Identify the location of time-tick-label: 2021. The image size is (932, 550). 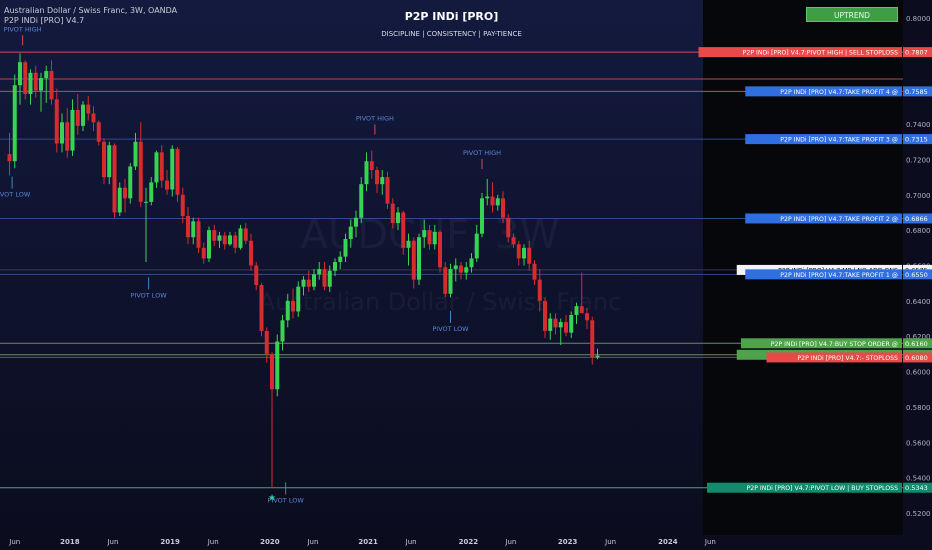
(368, 542).